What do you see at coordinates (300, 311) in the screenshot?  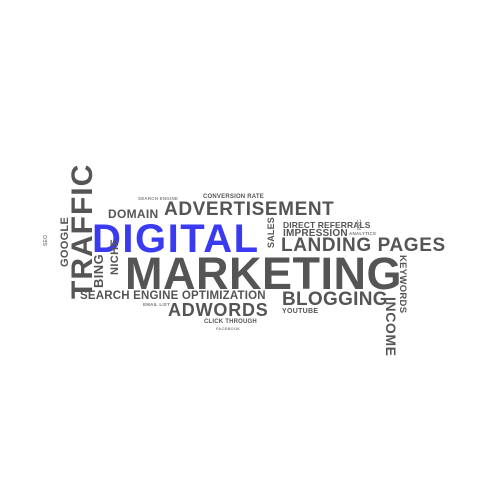 I see `word-youtube: YOUTUBE` at bounding box center [300, 311].